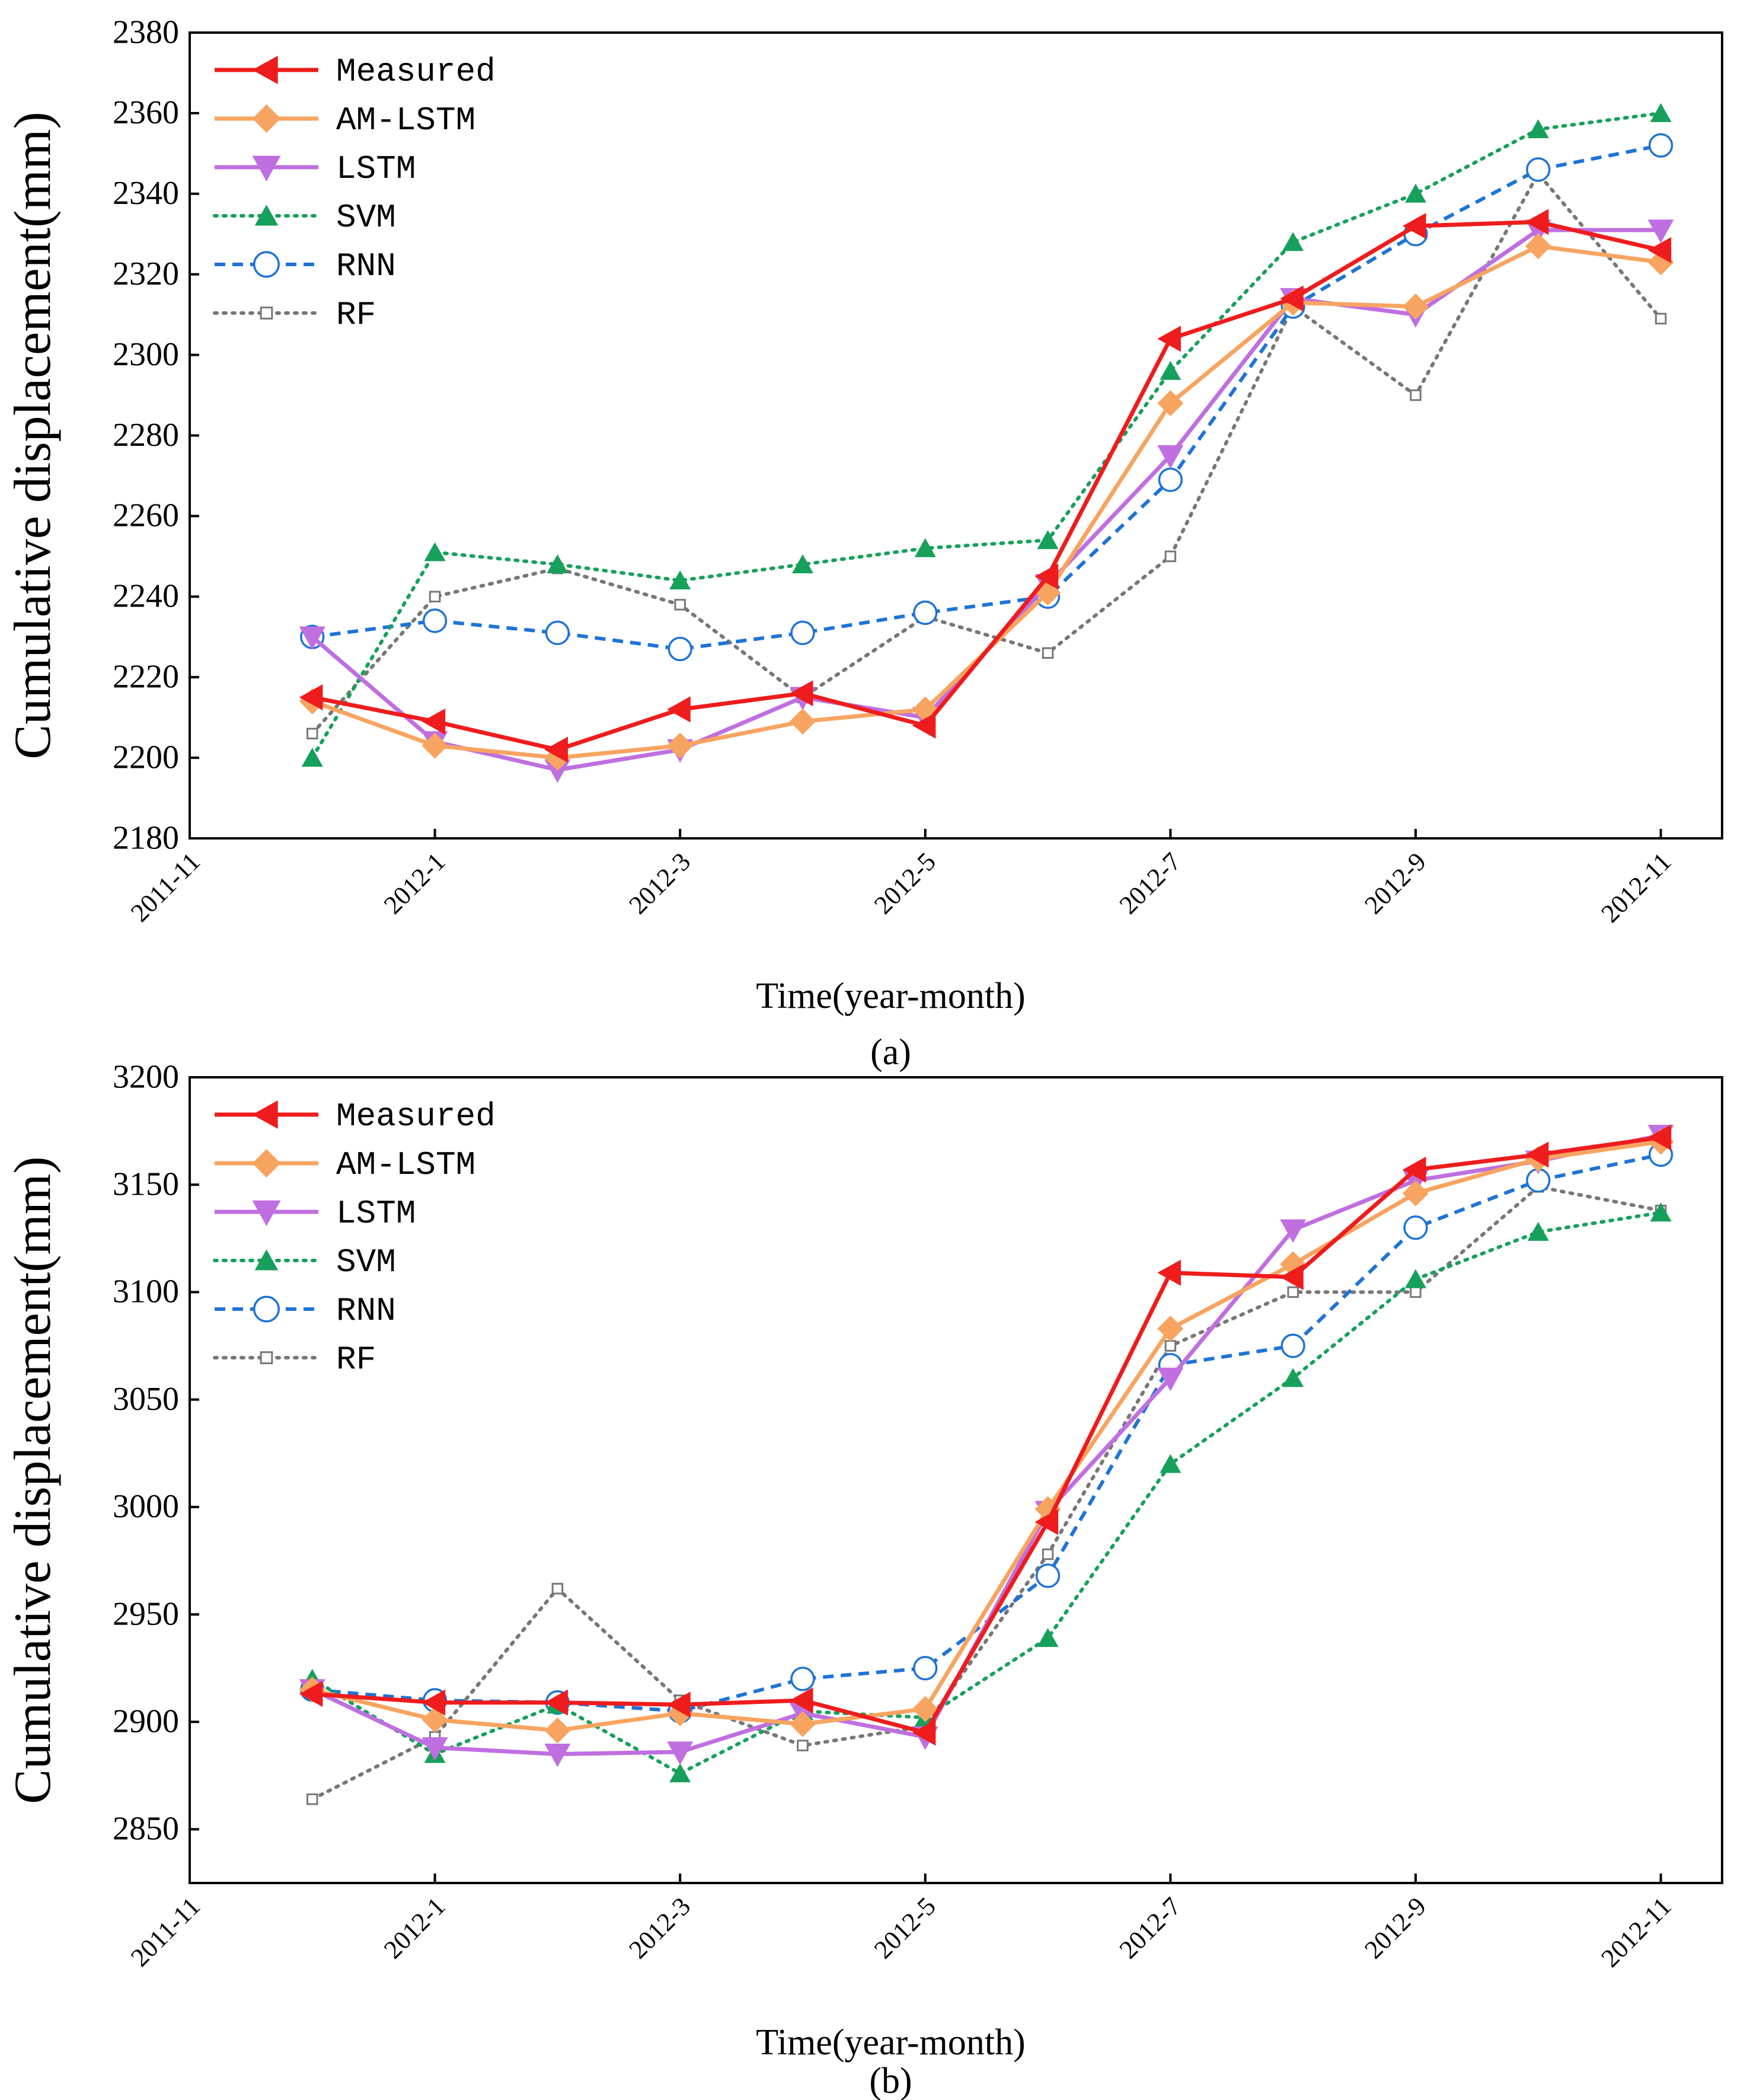  Describe the element at coordinates (266, 313) in the screenshot. I see `panel-a-legend-rf-marker` at that location.